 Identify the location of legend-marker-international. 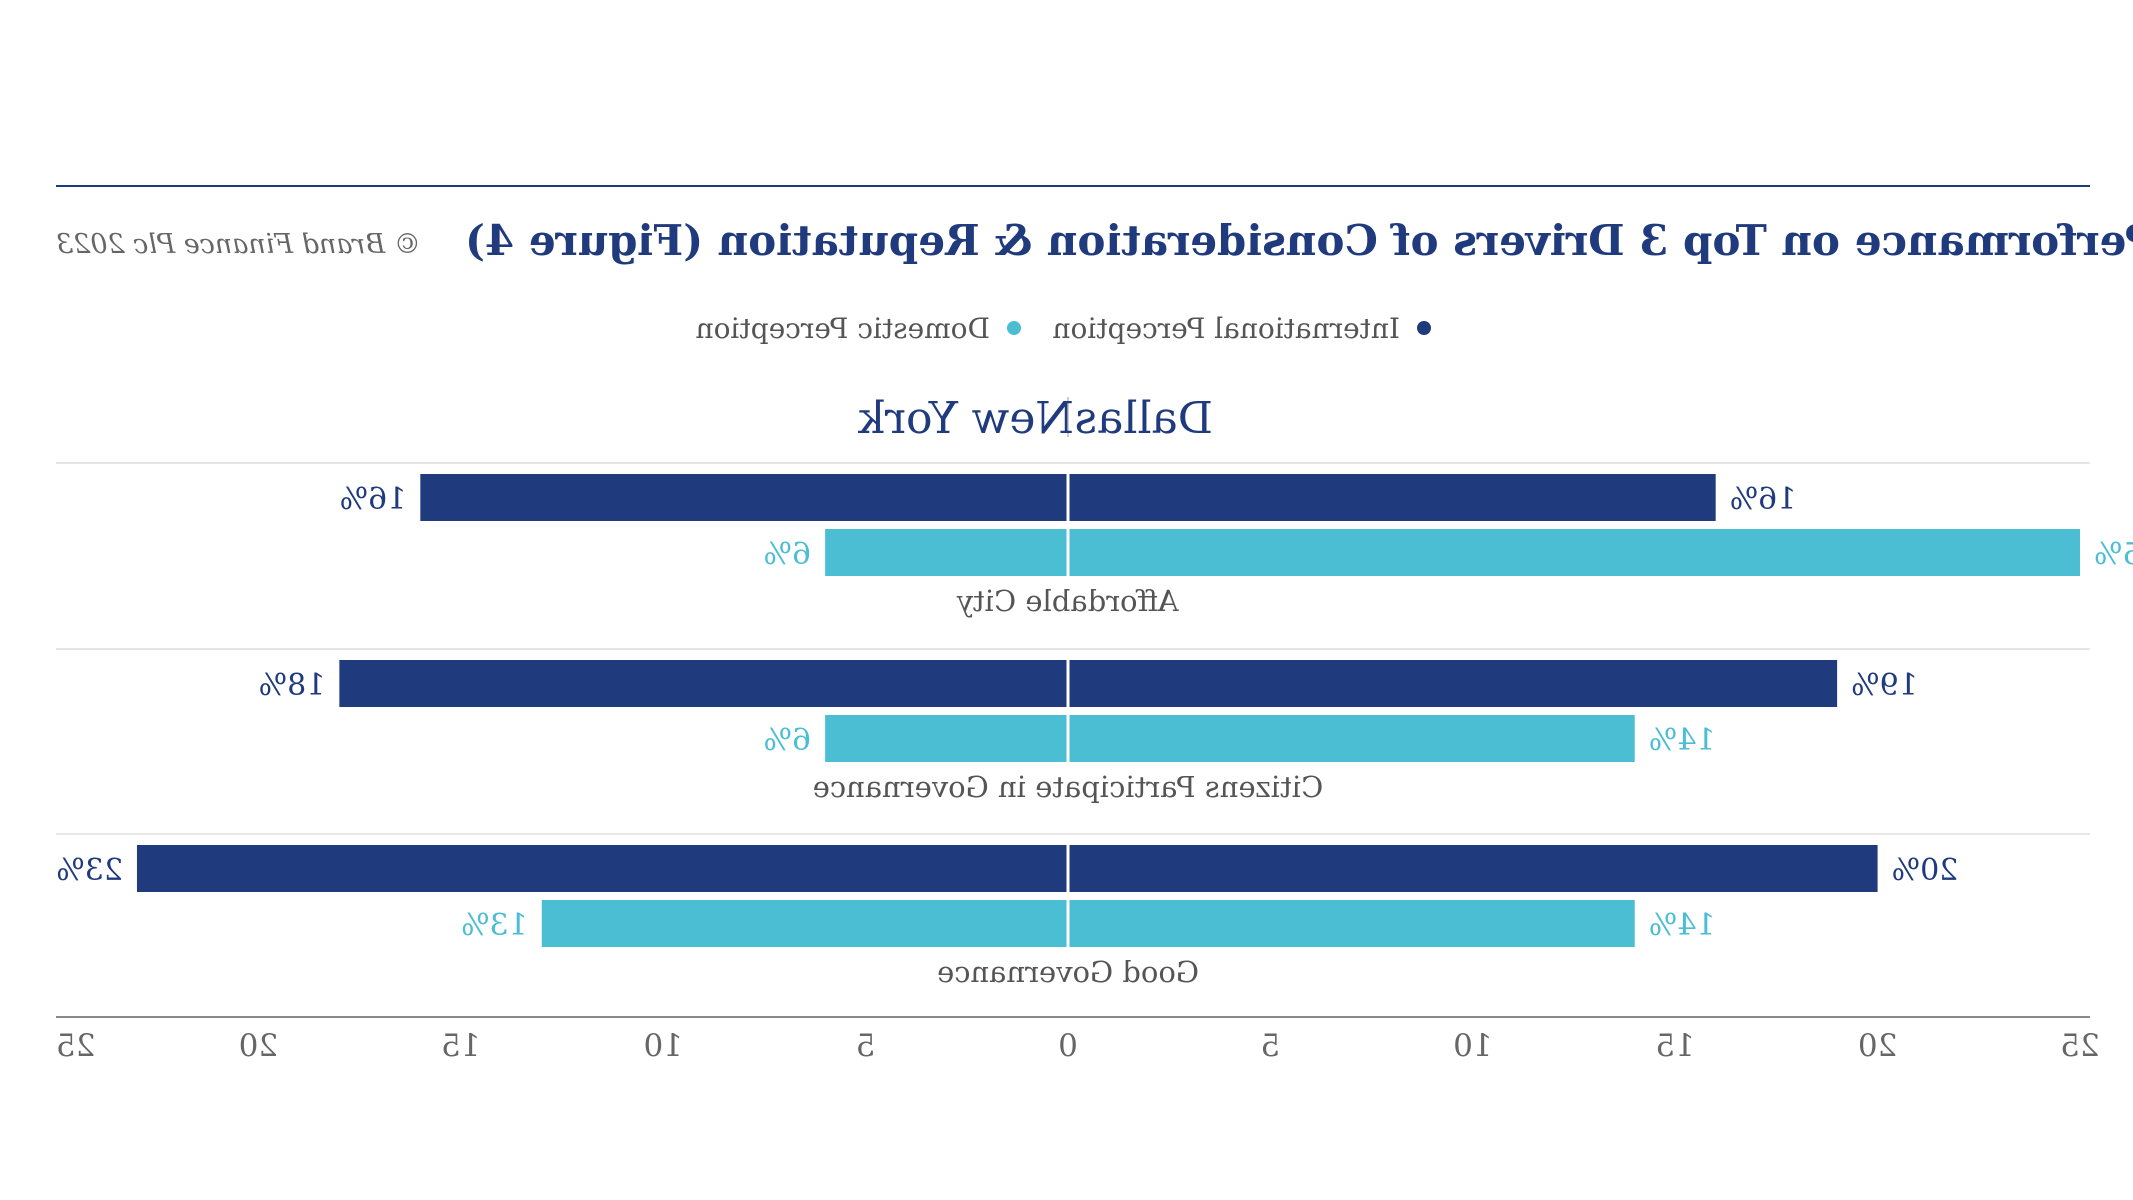
(1424, 328).